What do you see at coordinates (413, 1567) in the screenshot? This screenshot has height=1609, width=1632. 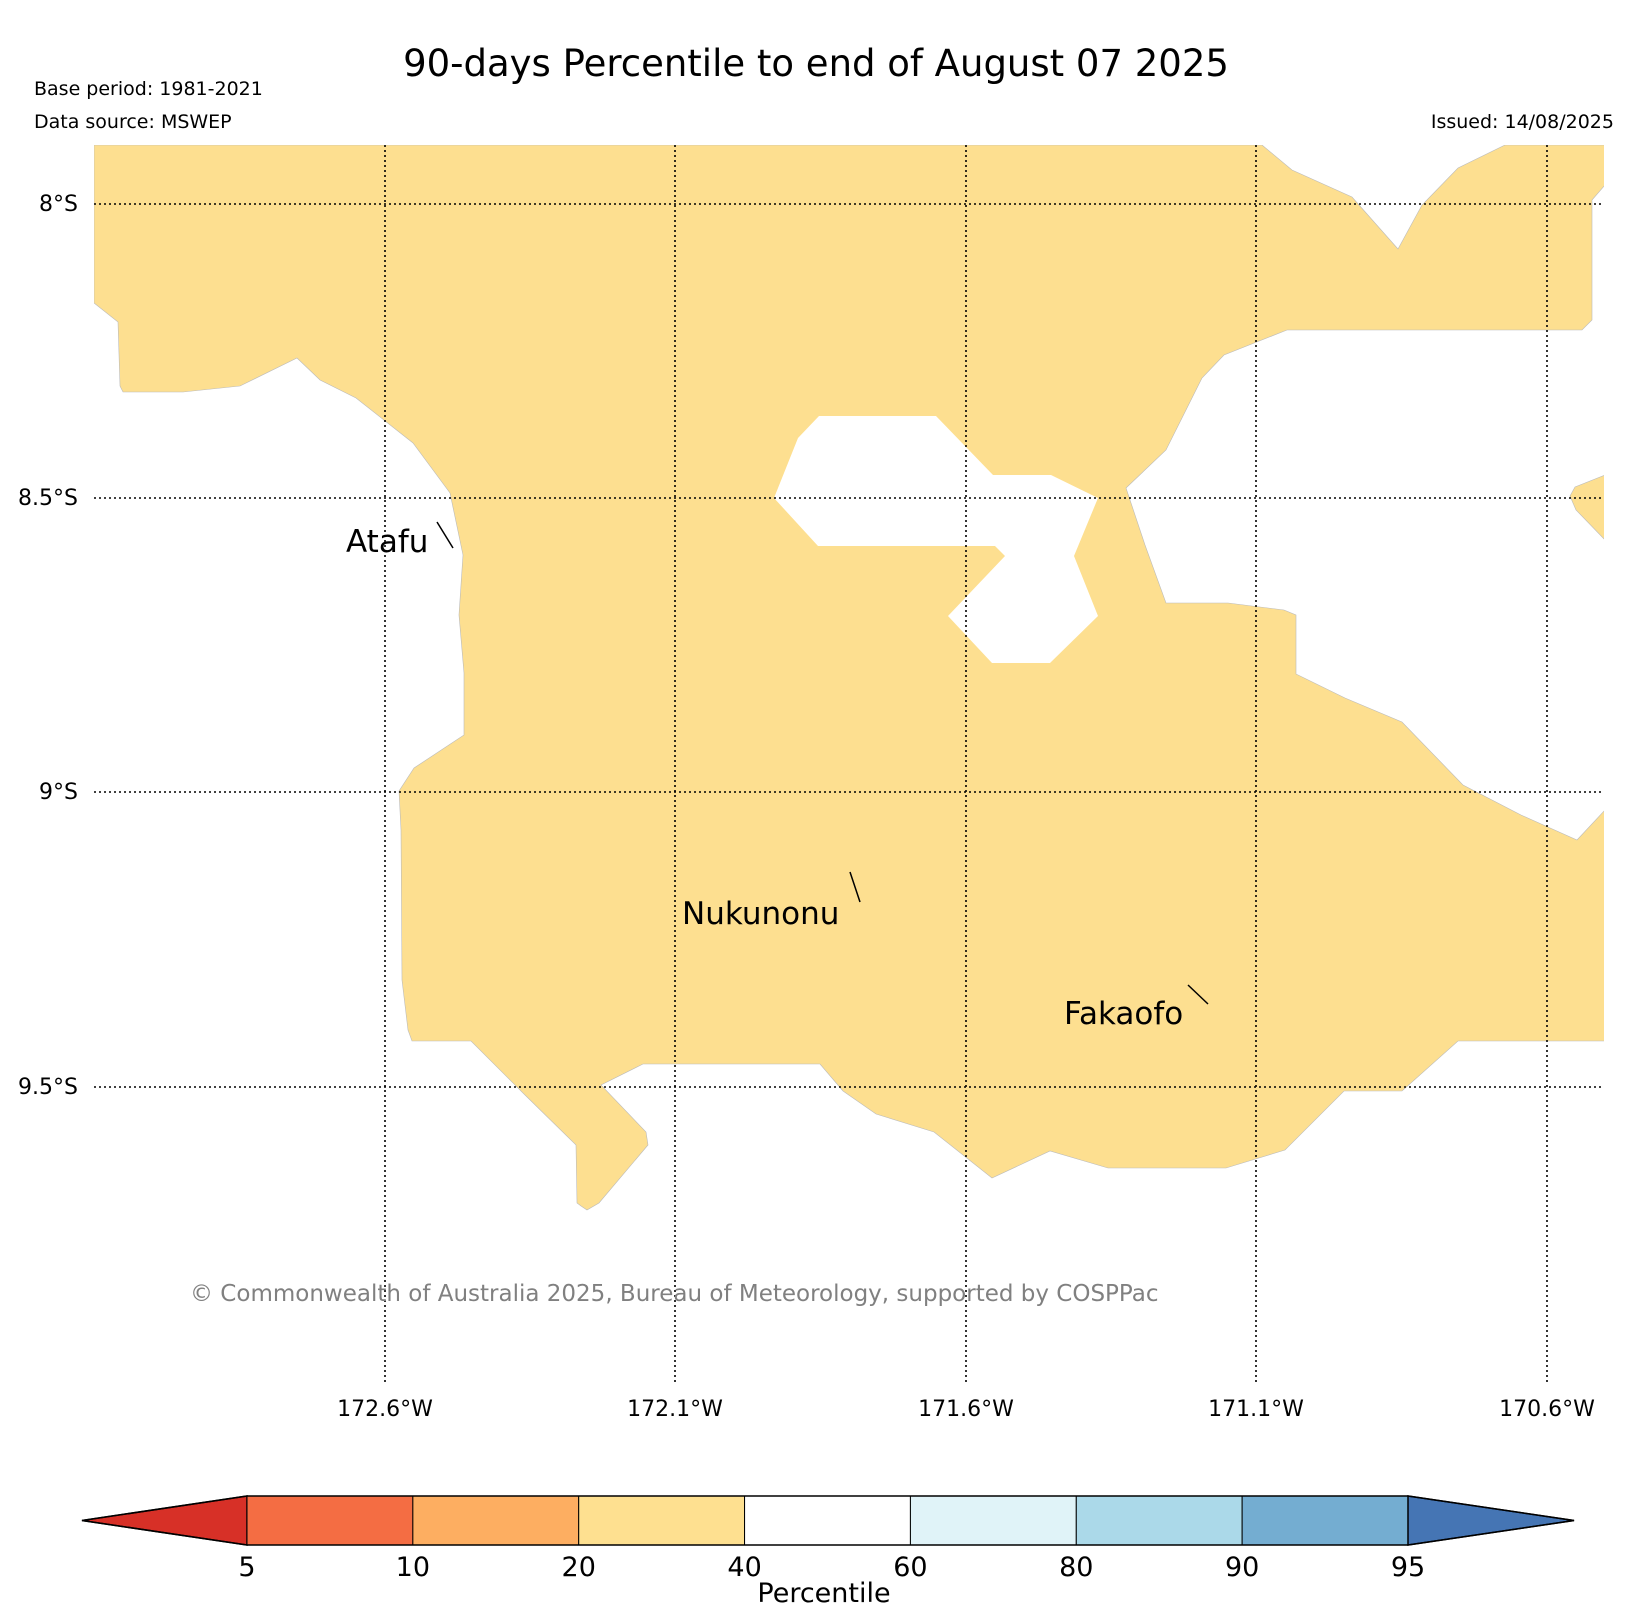 I see `colorbar-tick-label: 10` at bounding box center [413, 1567].